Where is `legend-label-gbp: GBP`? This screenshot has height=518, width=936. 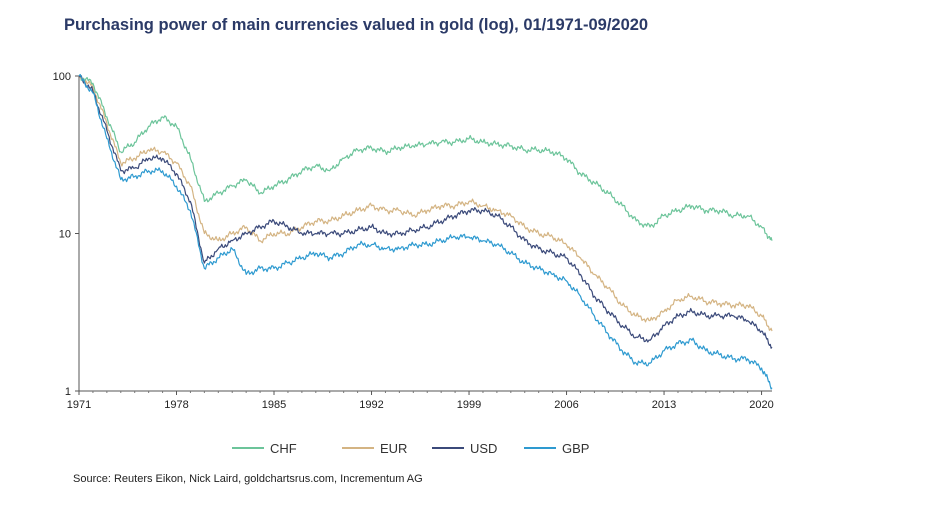
legend-label-gbp: GBP is located at coordinates (575, 448).